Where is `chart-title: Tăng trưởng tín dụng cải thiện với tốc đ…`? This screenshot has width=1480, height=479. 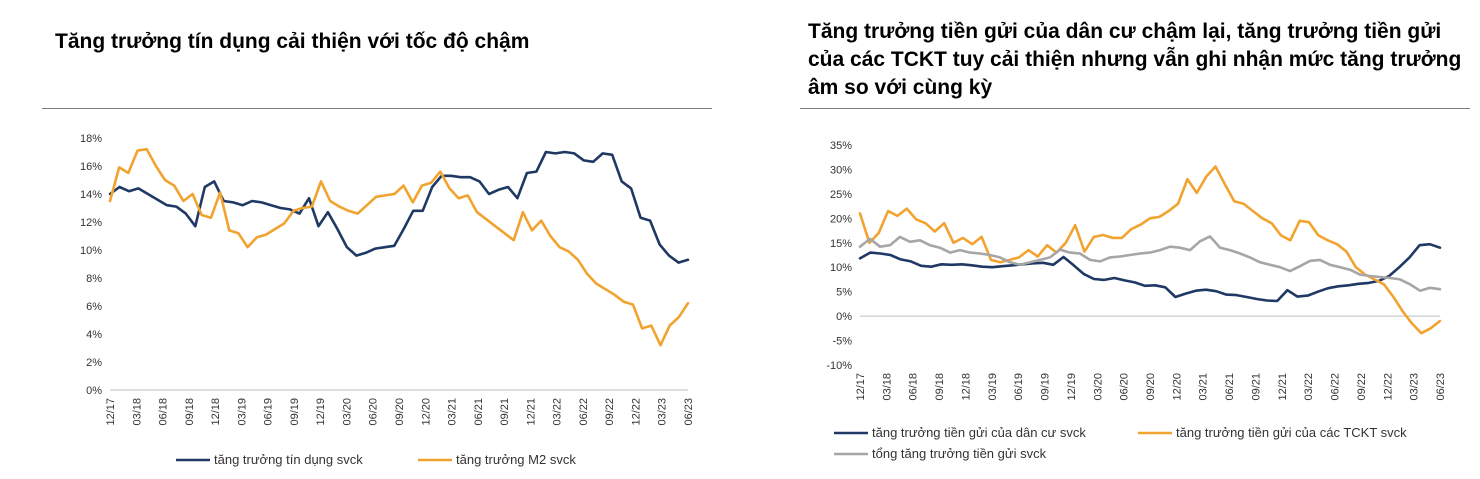
chart-title: Tăng trưởng tín dụng cải thiện với tốc đ… is located at coordinates (292, 41).